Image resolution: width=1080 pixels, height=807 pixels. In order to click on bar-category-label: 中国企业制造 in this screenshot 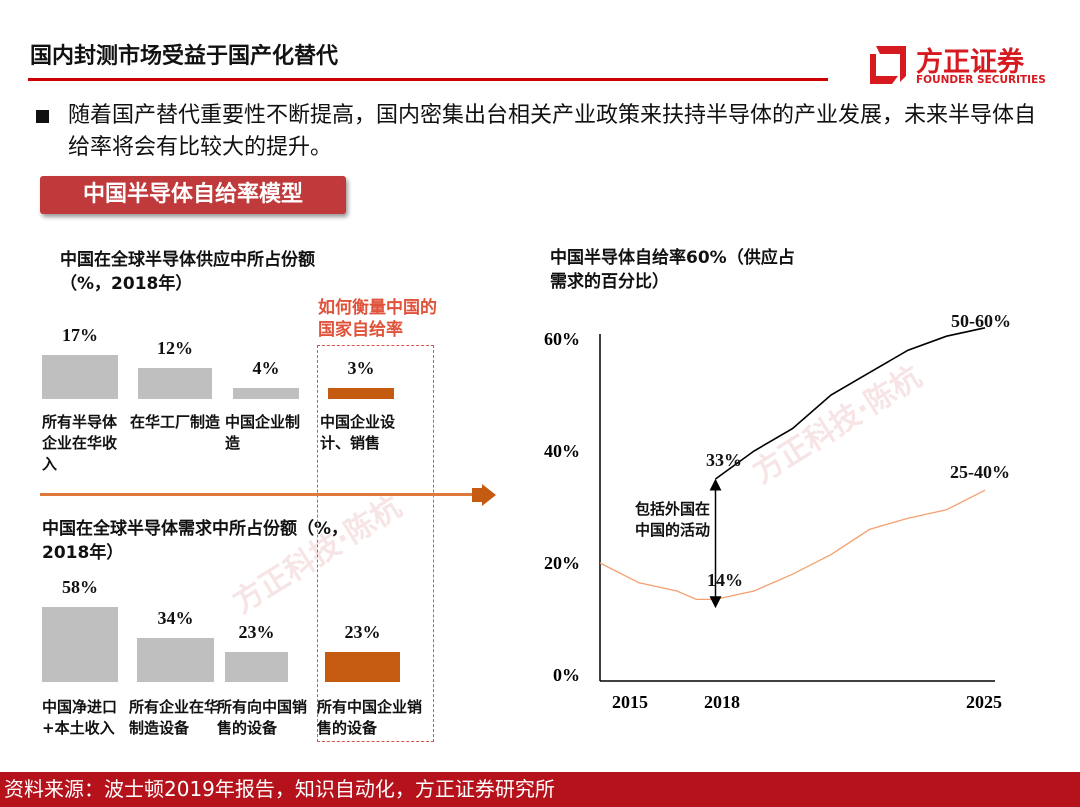, I will do `click(263, 432)`.